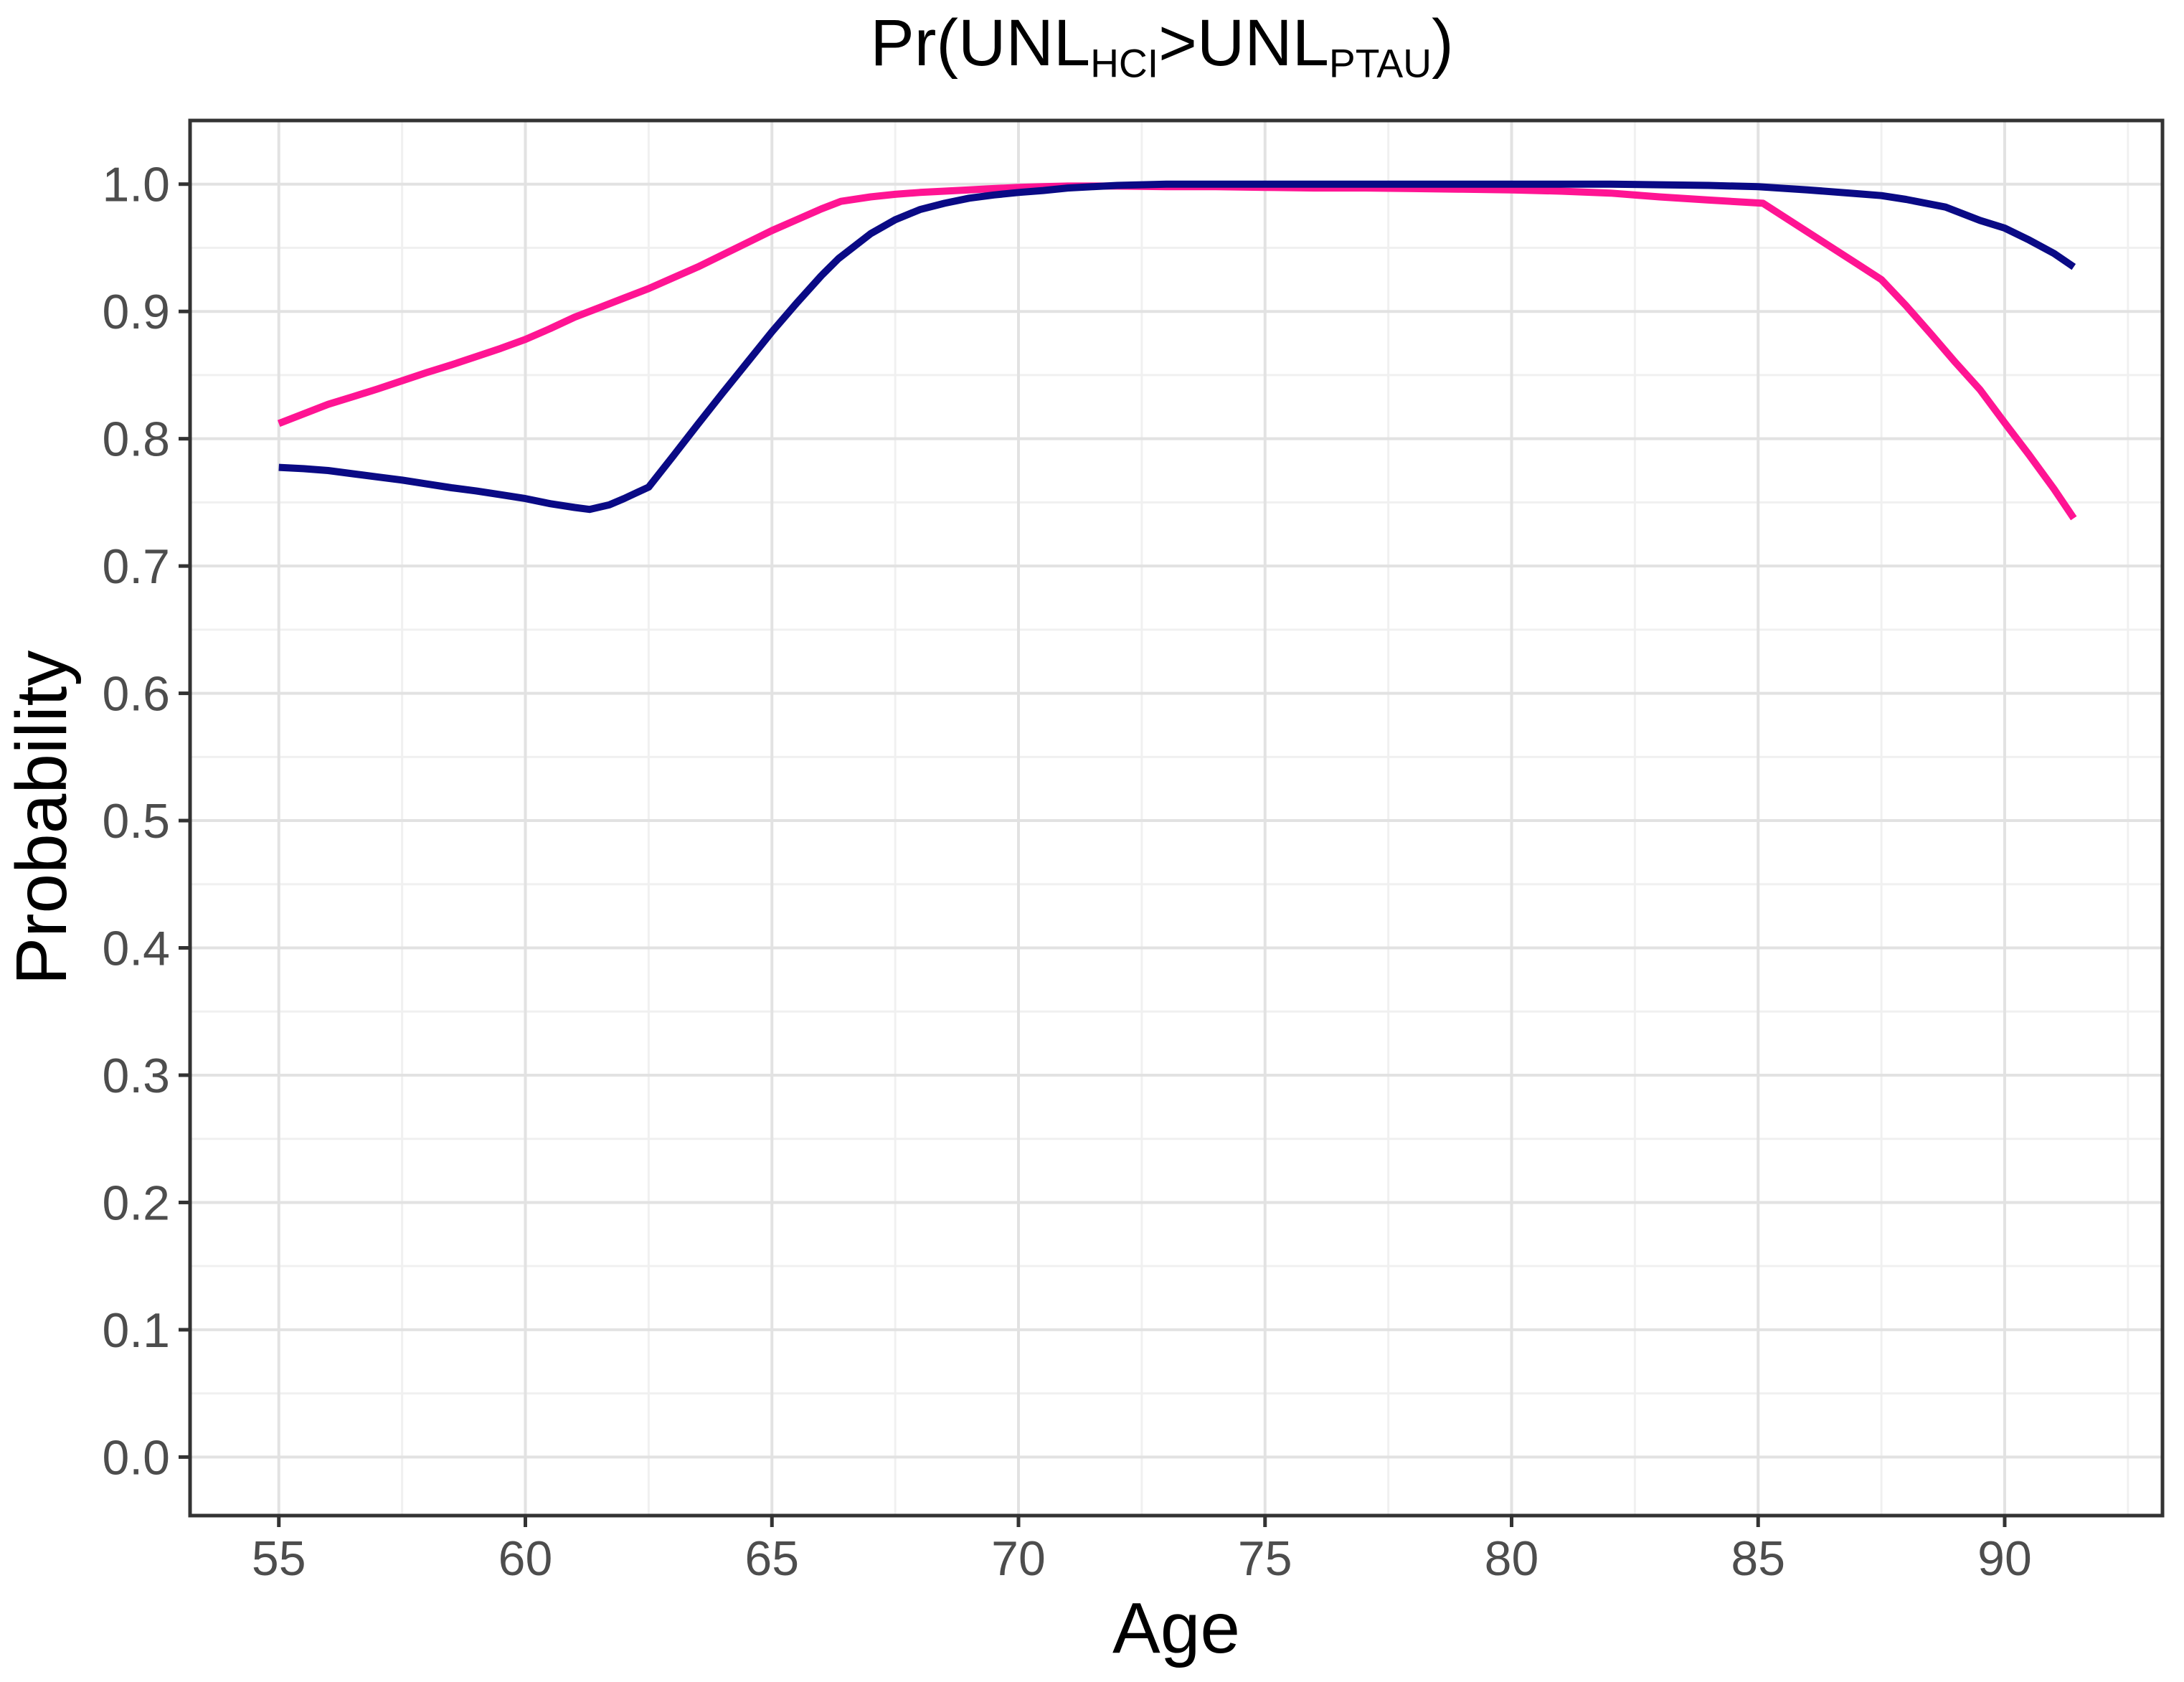 This screenshot has width=2184, height=1682. What do you see at coordinates (771, 1558) in the screenshot?
I see `x-tick-label: 65` at bounding box center [771, 1558].